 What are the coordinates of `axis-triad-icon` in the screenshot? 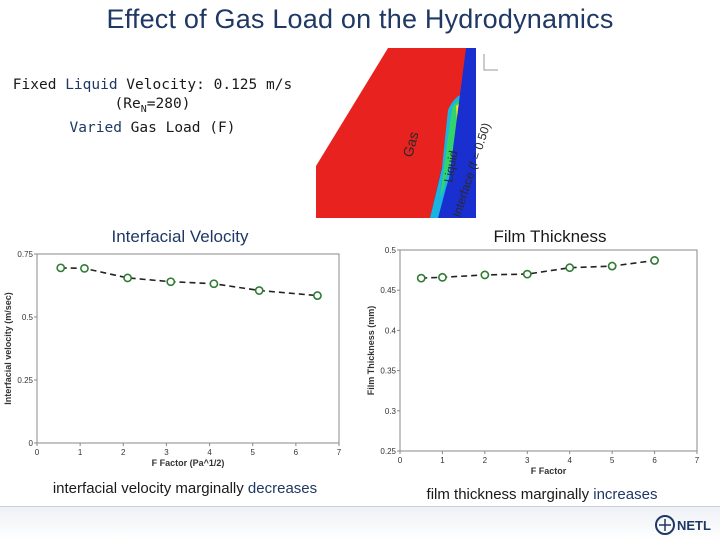 It's located at (490, 62).